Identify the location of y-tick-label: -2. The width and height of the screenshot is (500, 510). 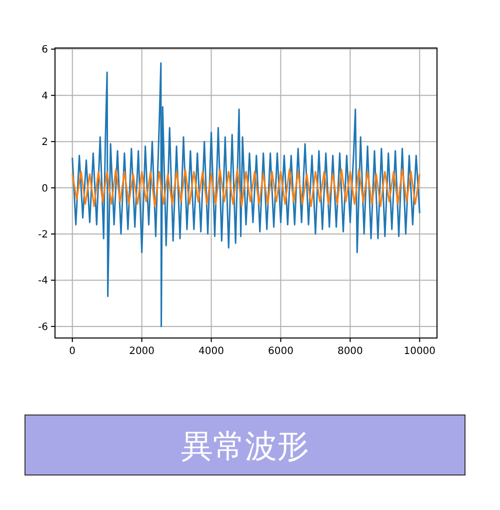
(43, 235).